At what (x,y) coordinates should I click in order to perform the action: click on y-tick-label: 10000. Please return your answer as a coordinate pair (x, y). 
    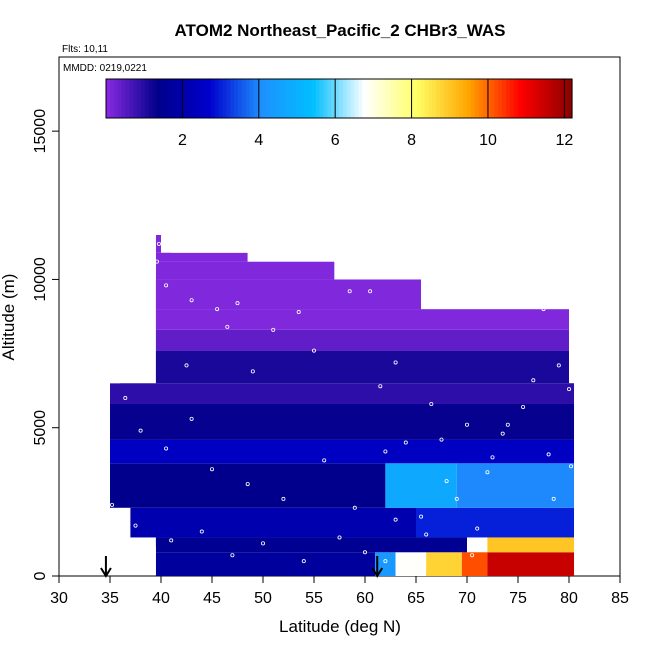
    Looking at the image, I should click on (40, 279).